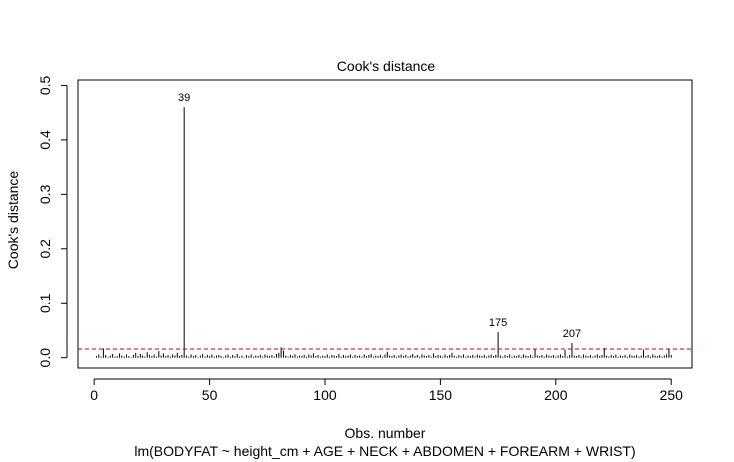 The image size is (734, 462). I want to click on y-axis: 0.0 0.1 0.2 0.3 0.4 0.5, so click(52, 222).